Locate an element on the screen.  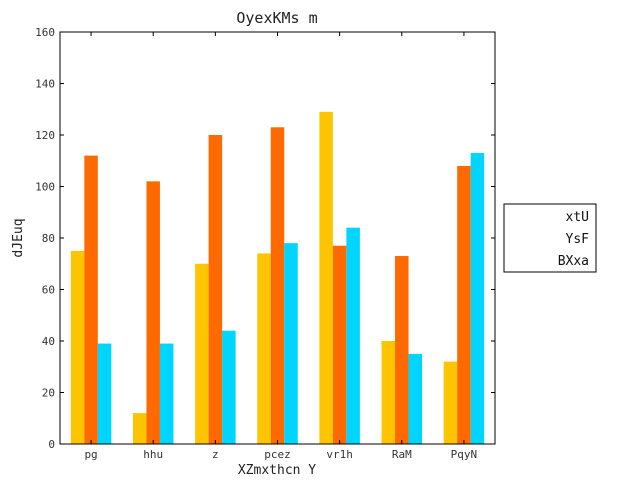
x-tick-label: hhu is located at coordinates (153, 454).